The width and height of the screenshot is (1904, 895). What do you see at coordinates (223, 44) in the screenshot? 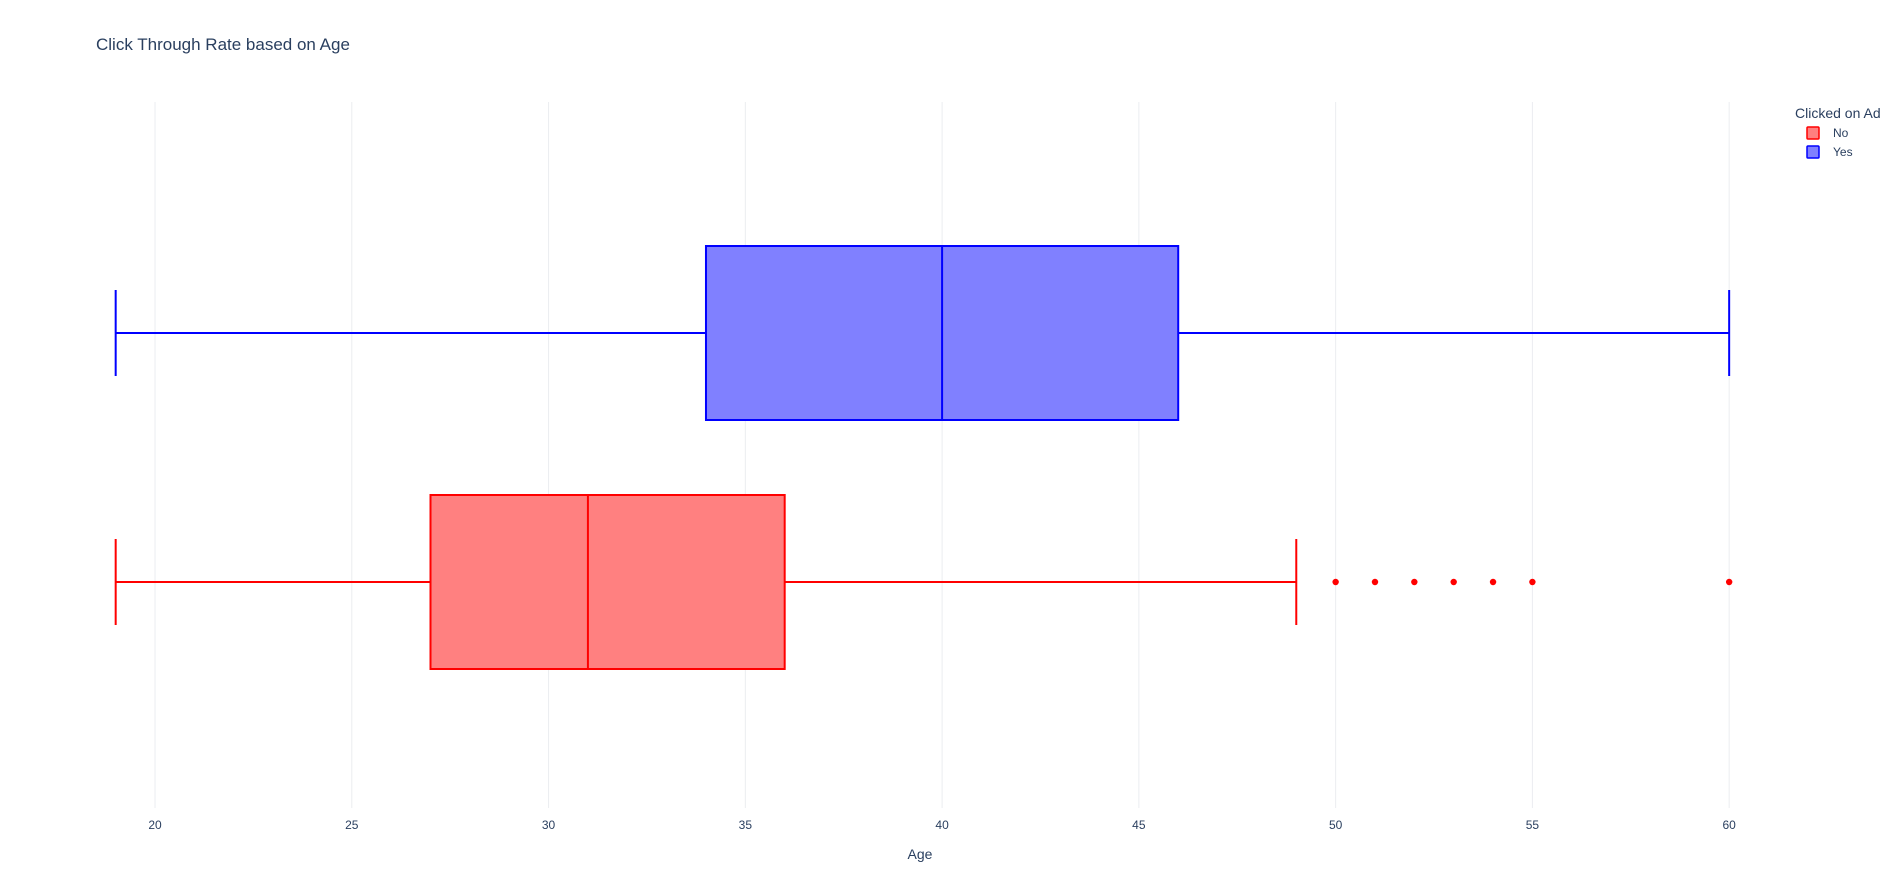
I see `chart-title: Click Through Rate based on Age` at bounding box center [223, 44].